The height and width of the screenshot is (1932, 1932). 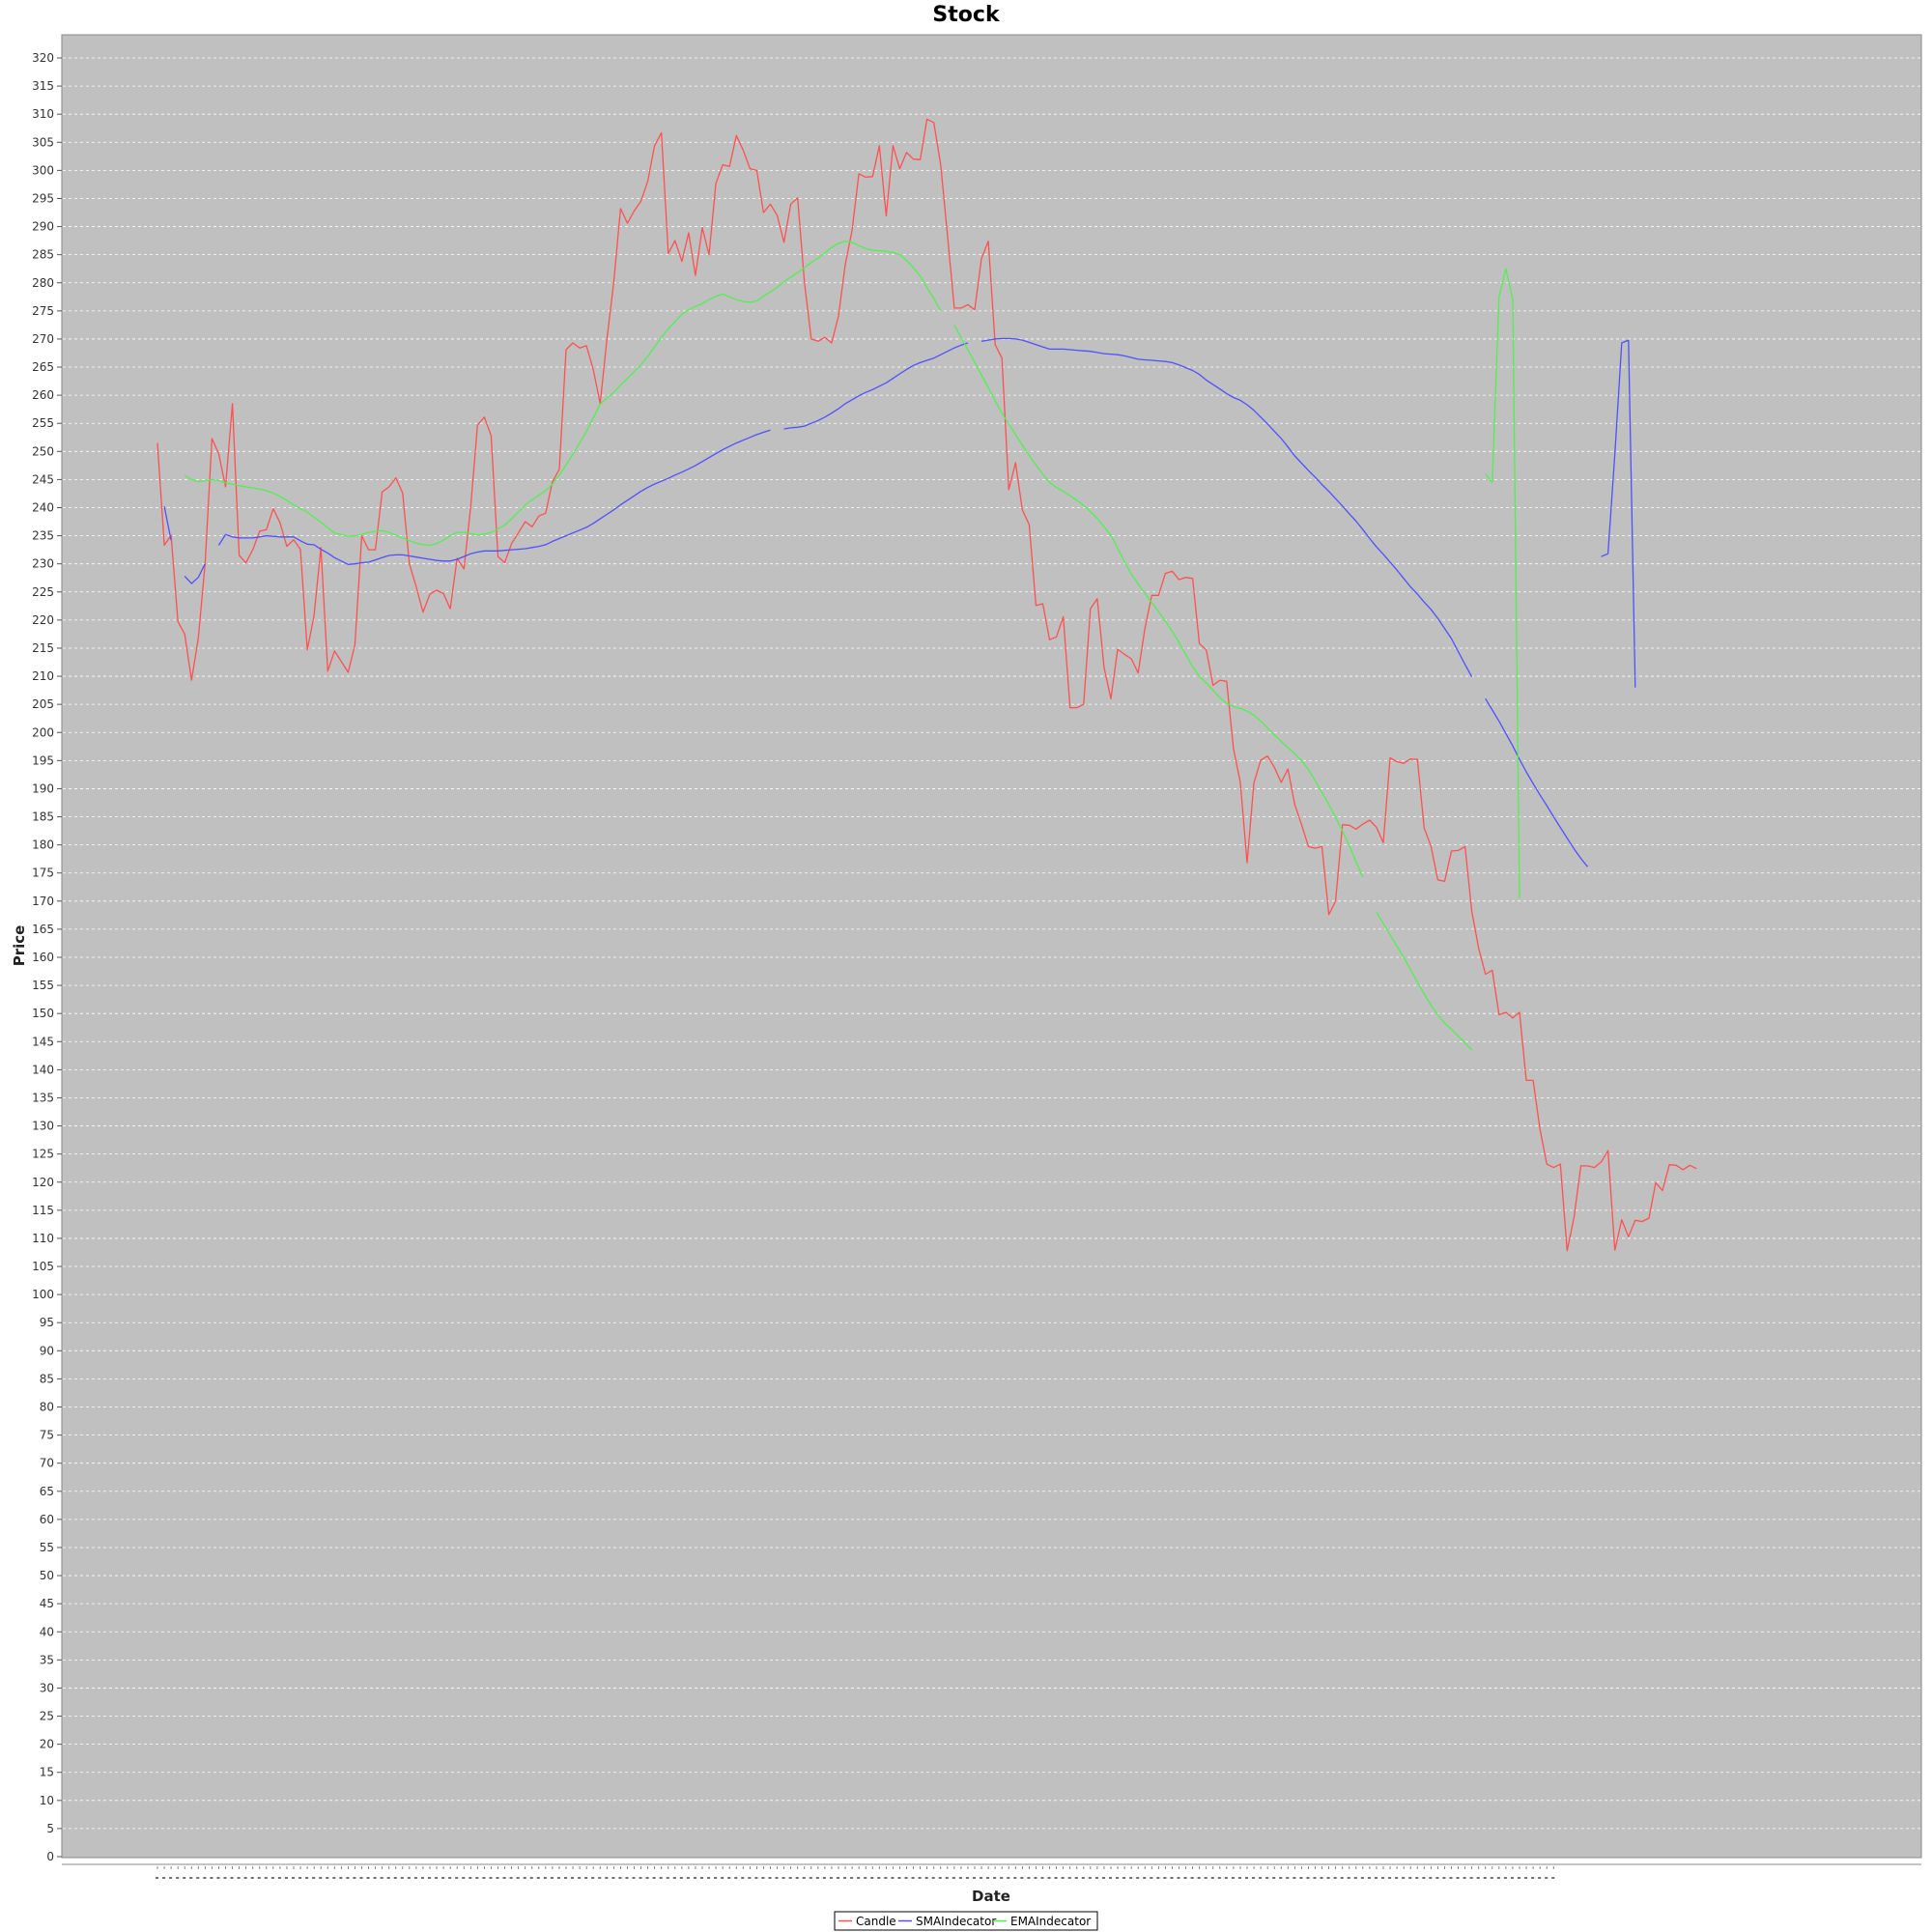 I want to click on y-tick-label: 140, so click(x=43, y=1069).